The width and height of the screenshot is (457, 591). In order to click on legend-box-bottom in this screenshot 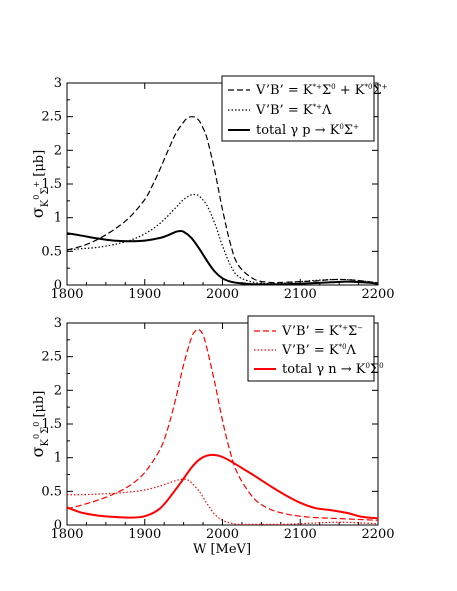, I will do `click(311, 348)`.